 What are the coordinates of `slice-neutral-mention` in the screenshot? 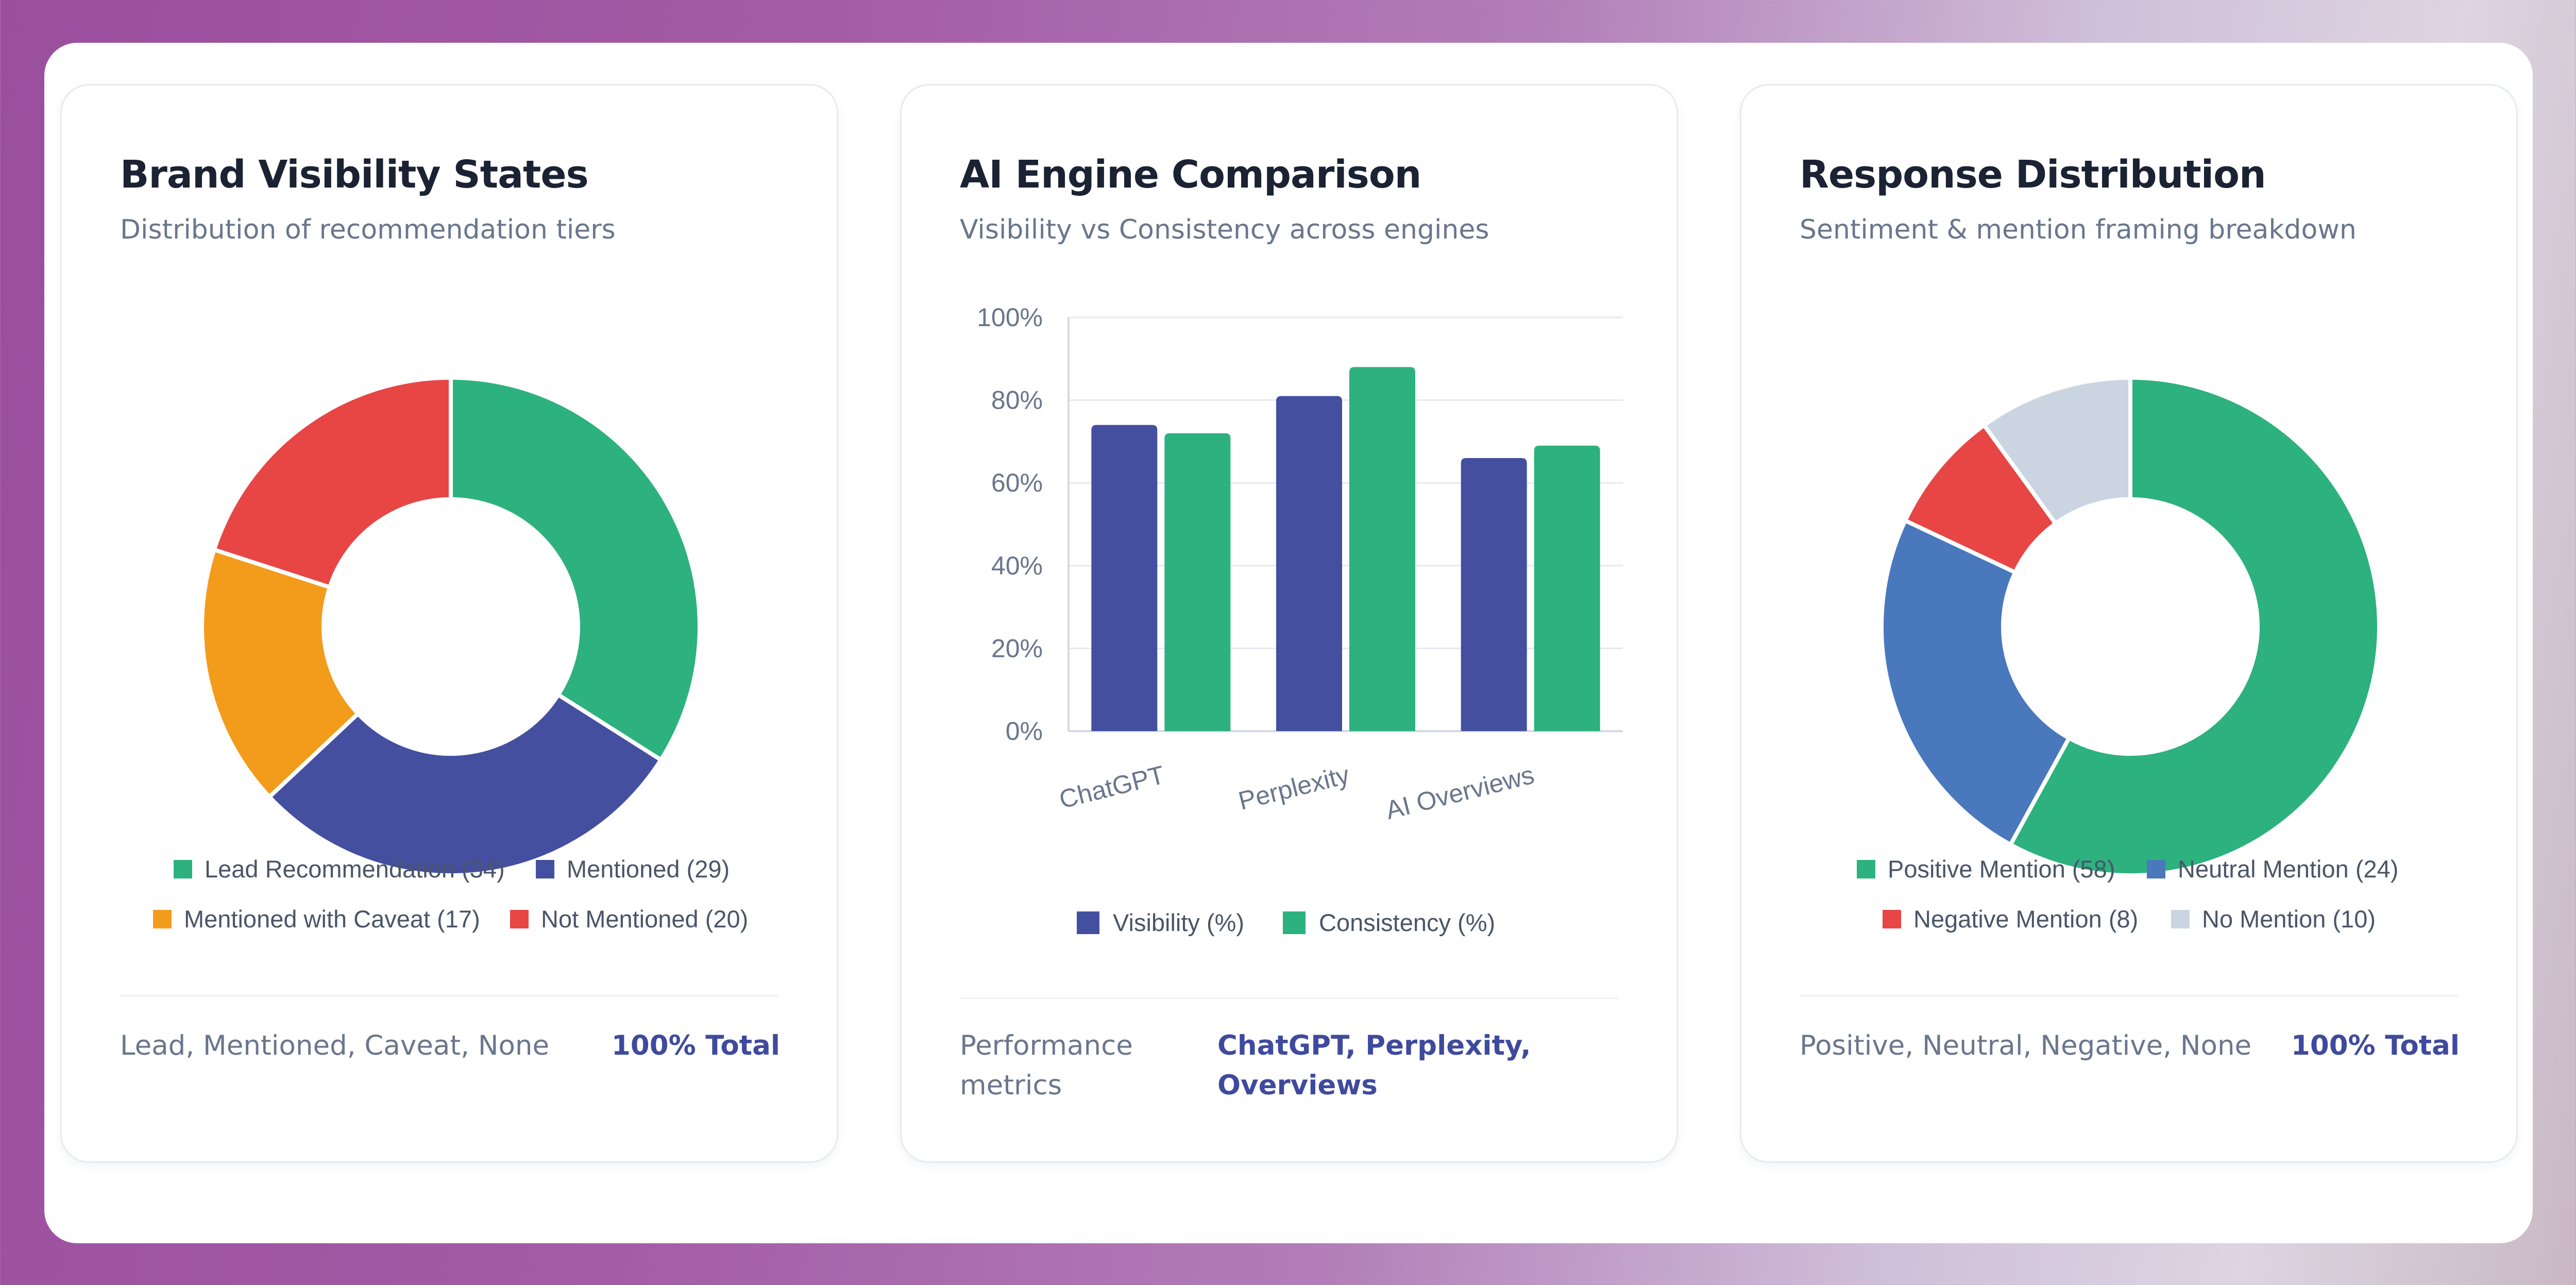 It's located at (1975, 683).